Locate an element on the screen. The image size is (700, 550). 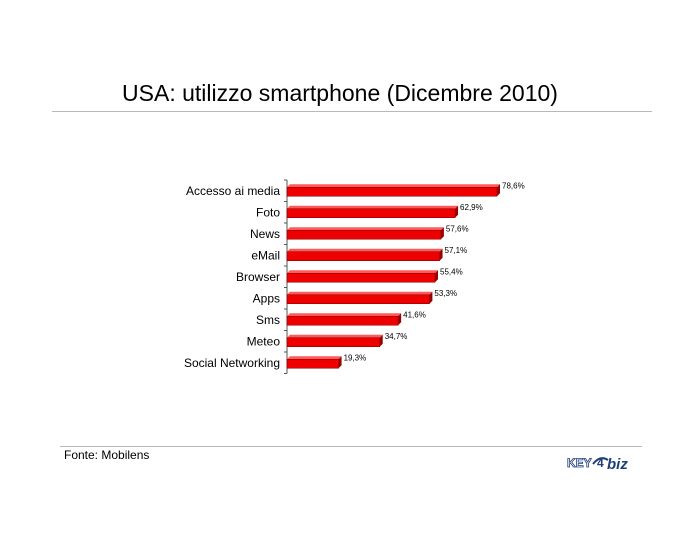
category-label: Meteo is located at coordinates (264, 341).